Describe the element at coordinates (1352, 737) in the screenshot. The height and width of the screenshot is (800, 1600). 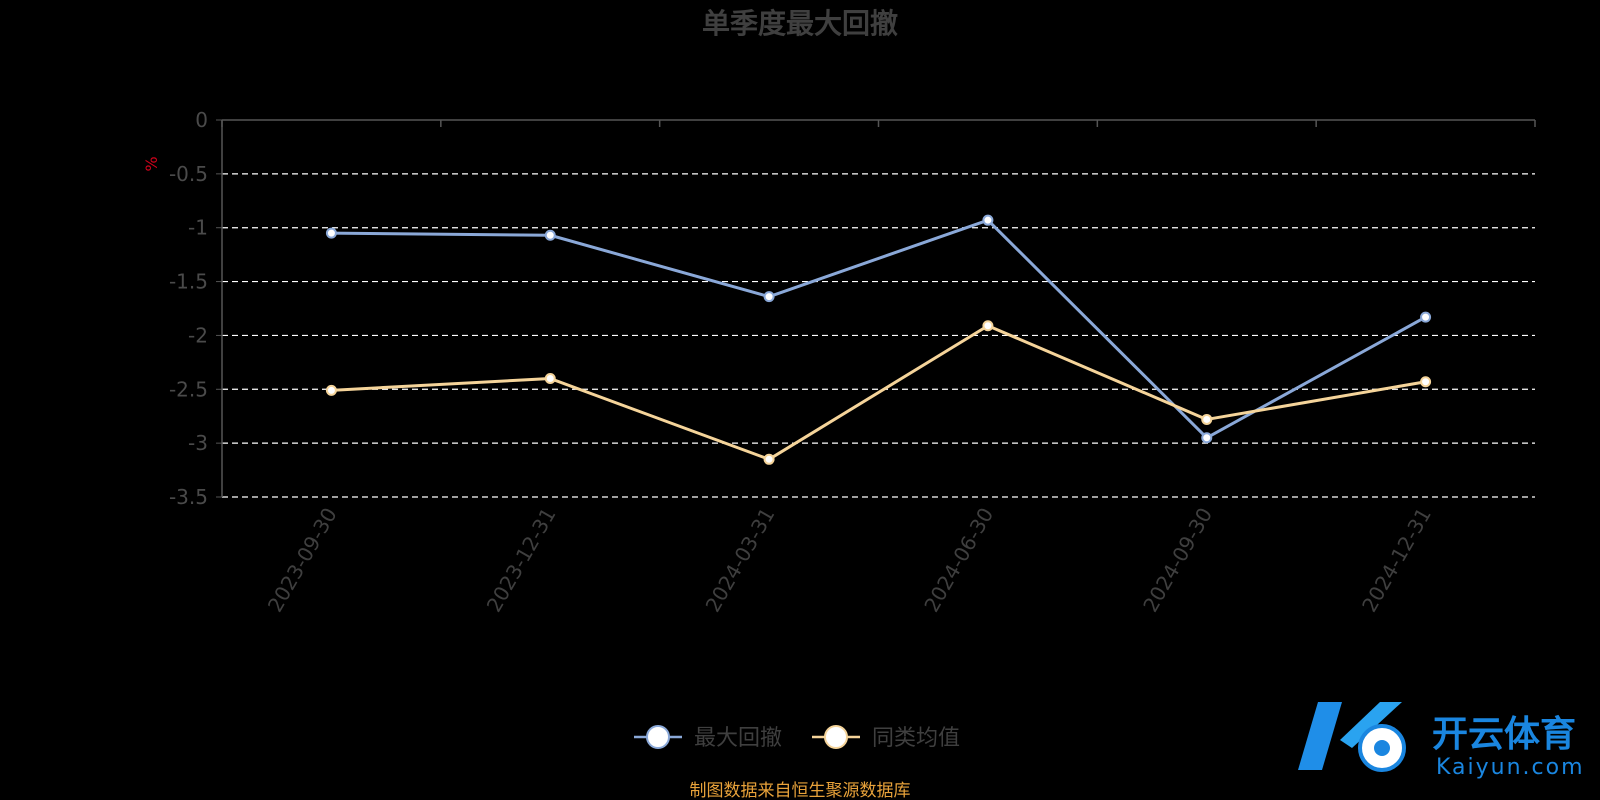
I see `logo-k-icon` at that location.